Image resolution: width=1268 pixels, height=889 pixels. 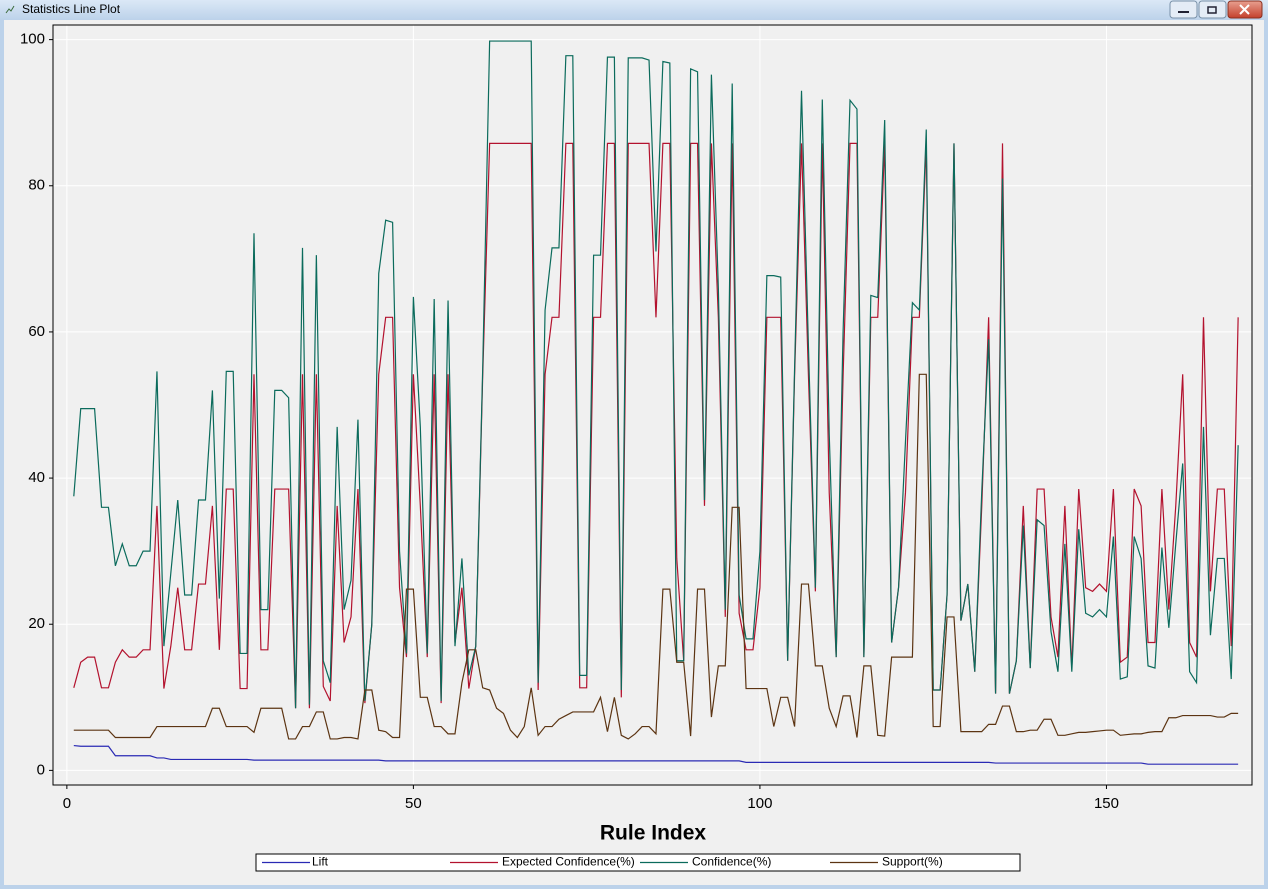 What do you see at coordinates (912, 862) in the screenshot?
I see `legend-label: Support(%)` at bounding box center [912, 862].